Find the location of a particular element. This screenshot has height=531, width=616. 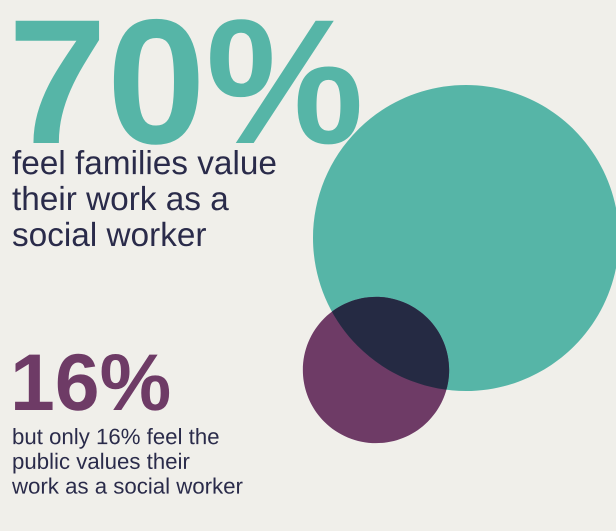

text: but only 16% feel the public values their work as a social worker is located at coordinates (127, 461).